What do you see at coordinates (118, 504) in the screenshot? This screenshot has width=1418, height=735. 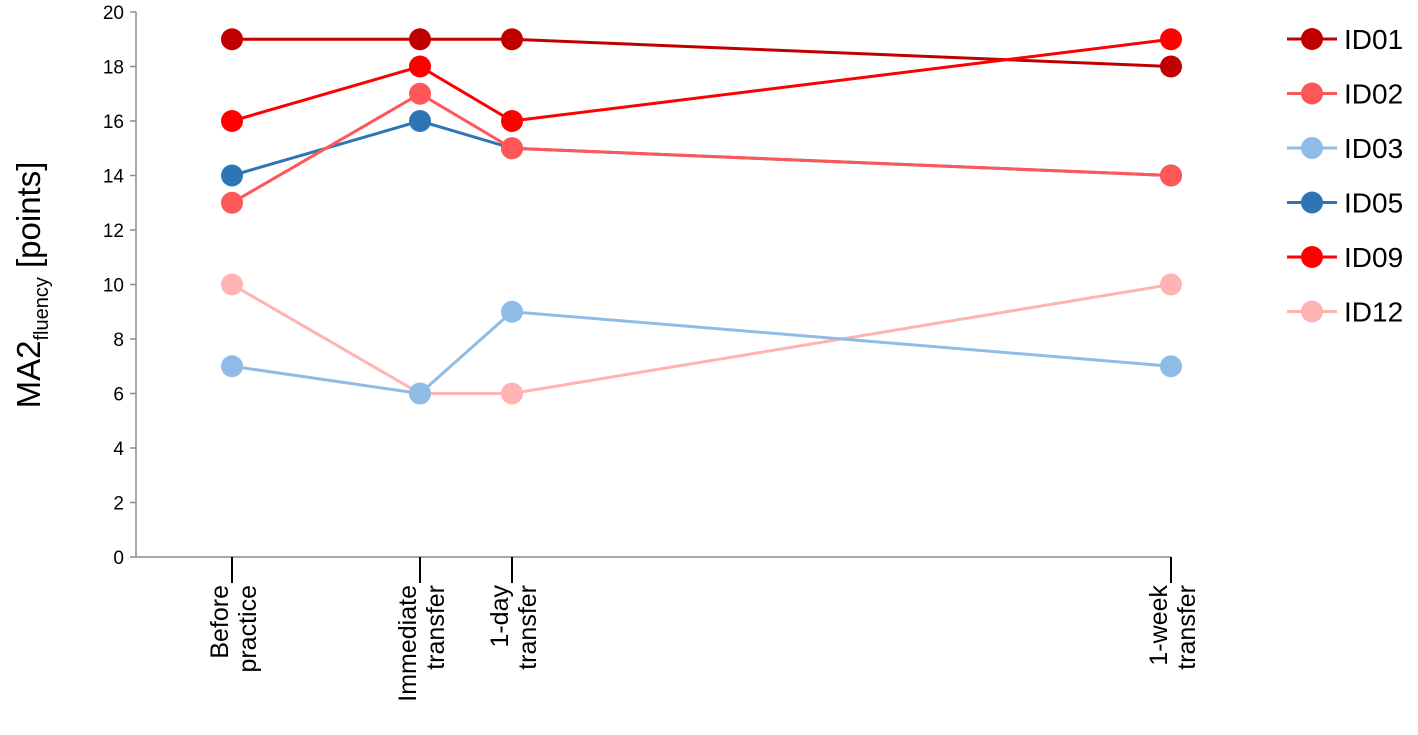 I see `y-tick-label: 2` at bounding box center [118, 504].